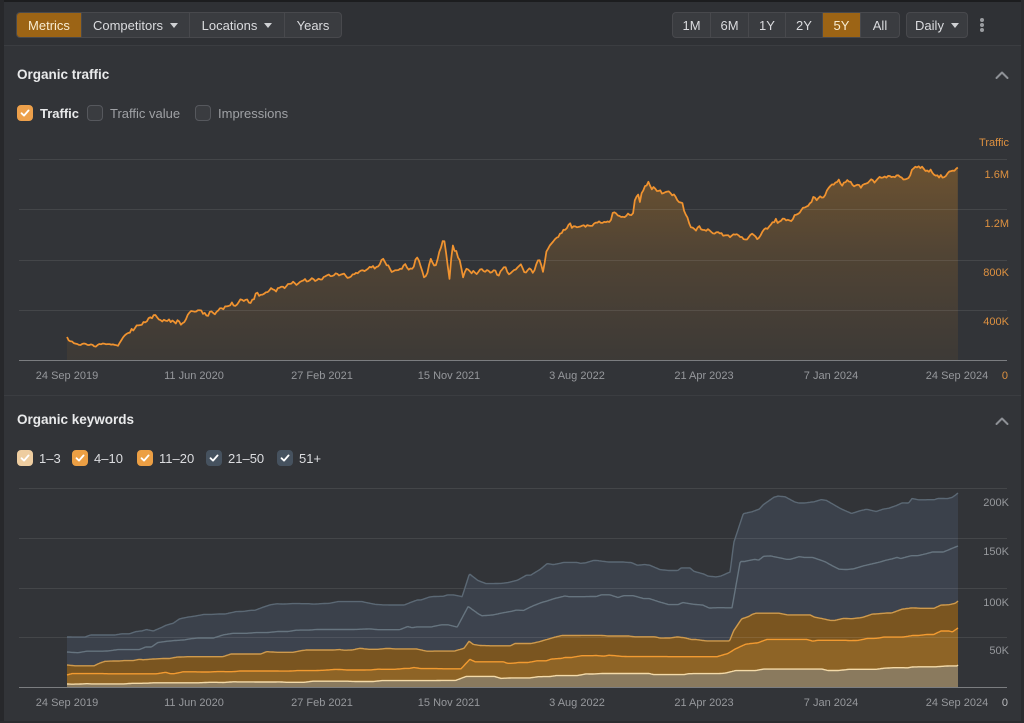 The height and width of the screenshot is (723, 1024). I want to click on svg-text: Traffic, so click(994, 143).